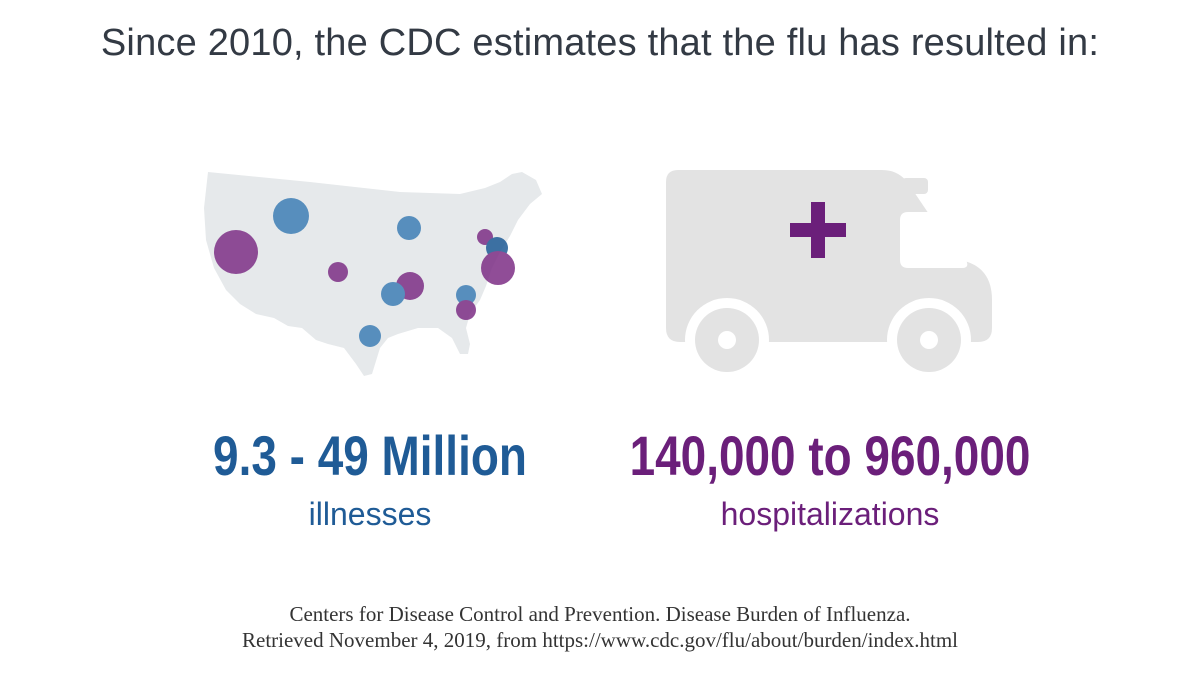  I want to click on bubble-southeast-blue, so click(466, 295).